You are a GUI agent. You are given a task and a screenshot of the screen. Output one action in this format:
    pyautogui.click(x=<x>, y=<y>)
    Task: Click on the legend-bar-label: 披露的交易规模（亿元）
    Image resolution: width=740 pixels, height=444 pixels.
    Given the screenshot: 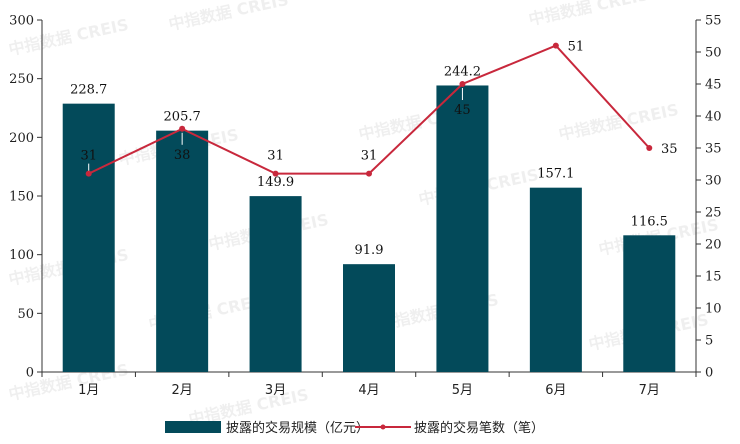 What is the action you would take?
    pyautogui.click(x=297, y=428)
    